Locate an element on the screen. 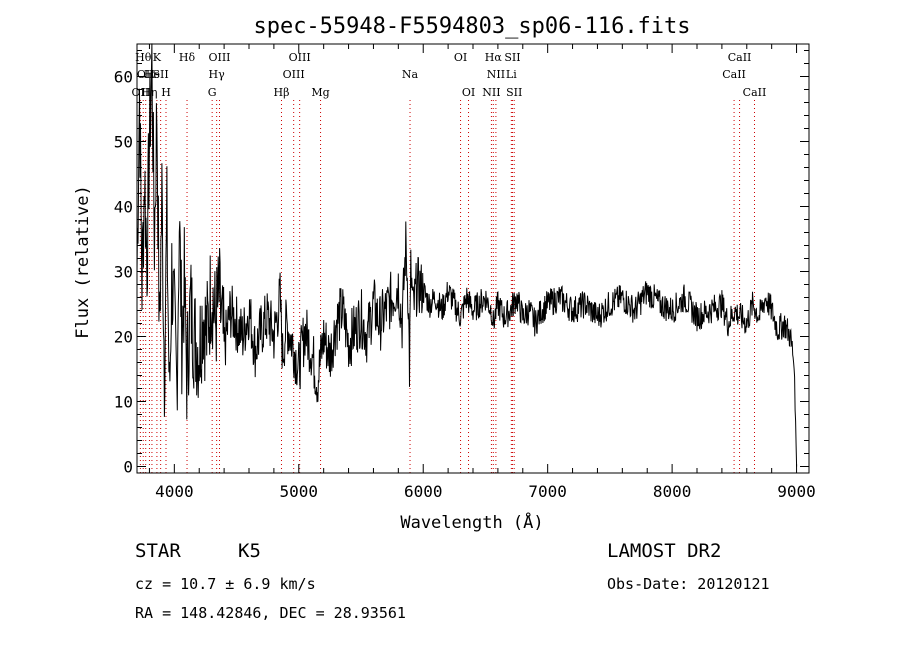  x-tick-label: 9000 is located at coordinates (796, 491).